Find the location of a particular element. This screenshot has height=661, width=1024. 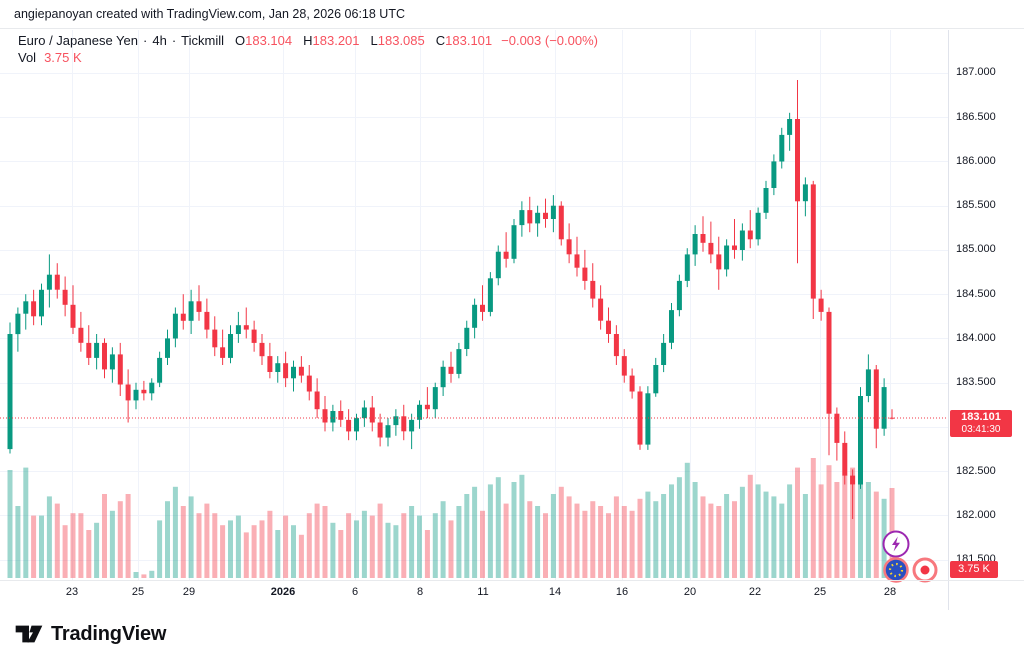

attribution-divider is located at coordinates (512, 28).